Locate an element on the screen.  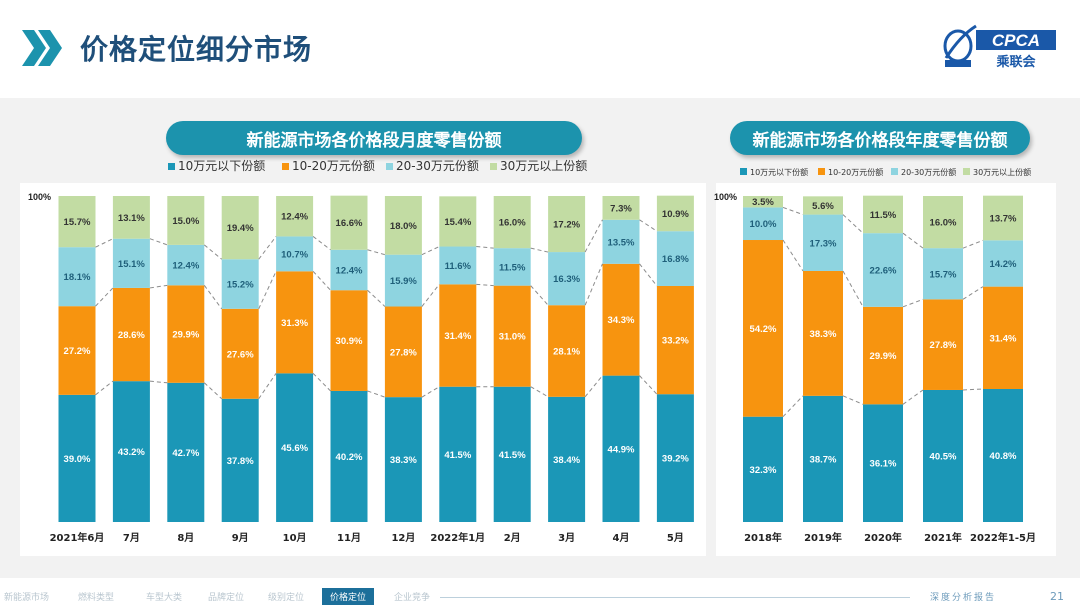
monthly-data-label: 10.9% is located at coordinates (675, 214).